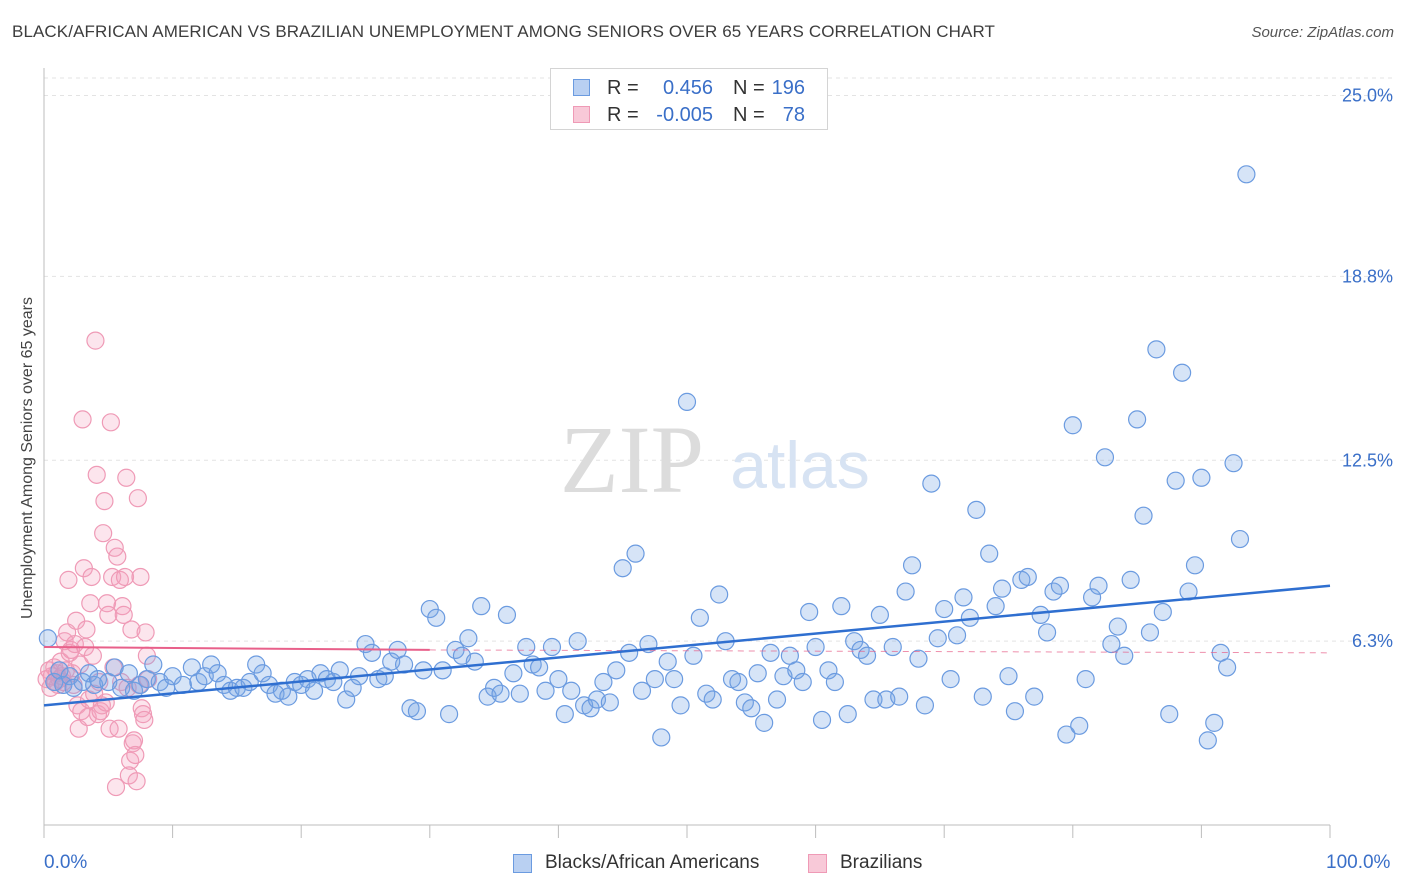 The height and width of the screenshot is (892, 1406). Describe the element at coordinates (1367, 460) in the screenshot. I see `y-tick-label: 12.5%` at that location.